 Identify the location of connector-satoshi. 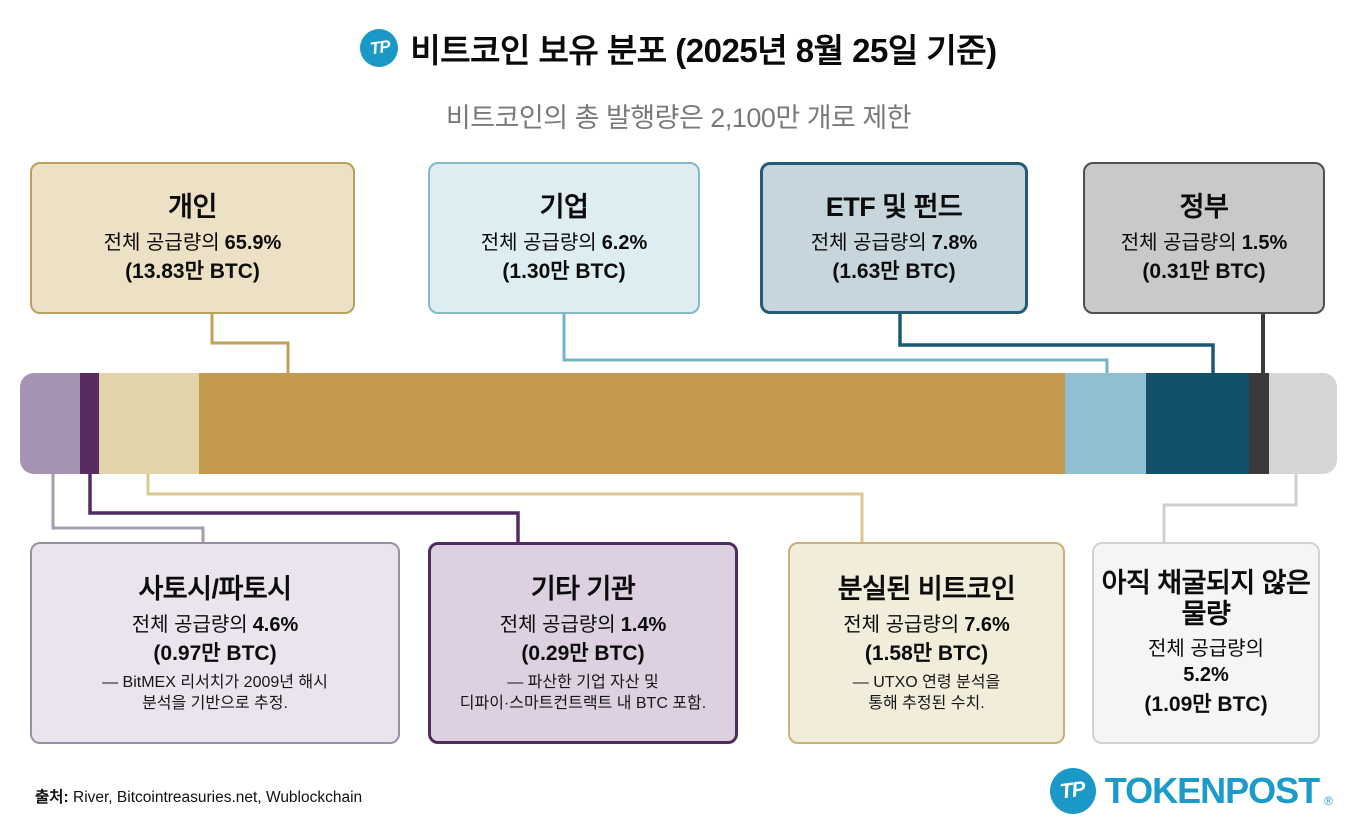
(128, 508).